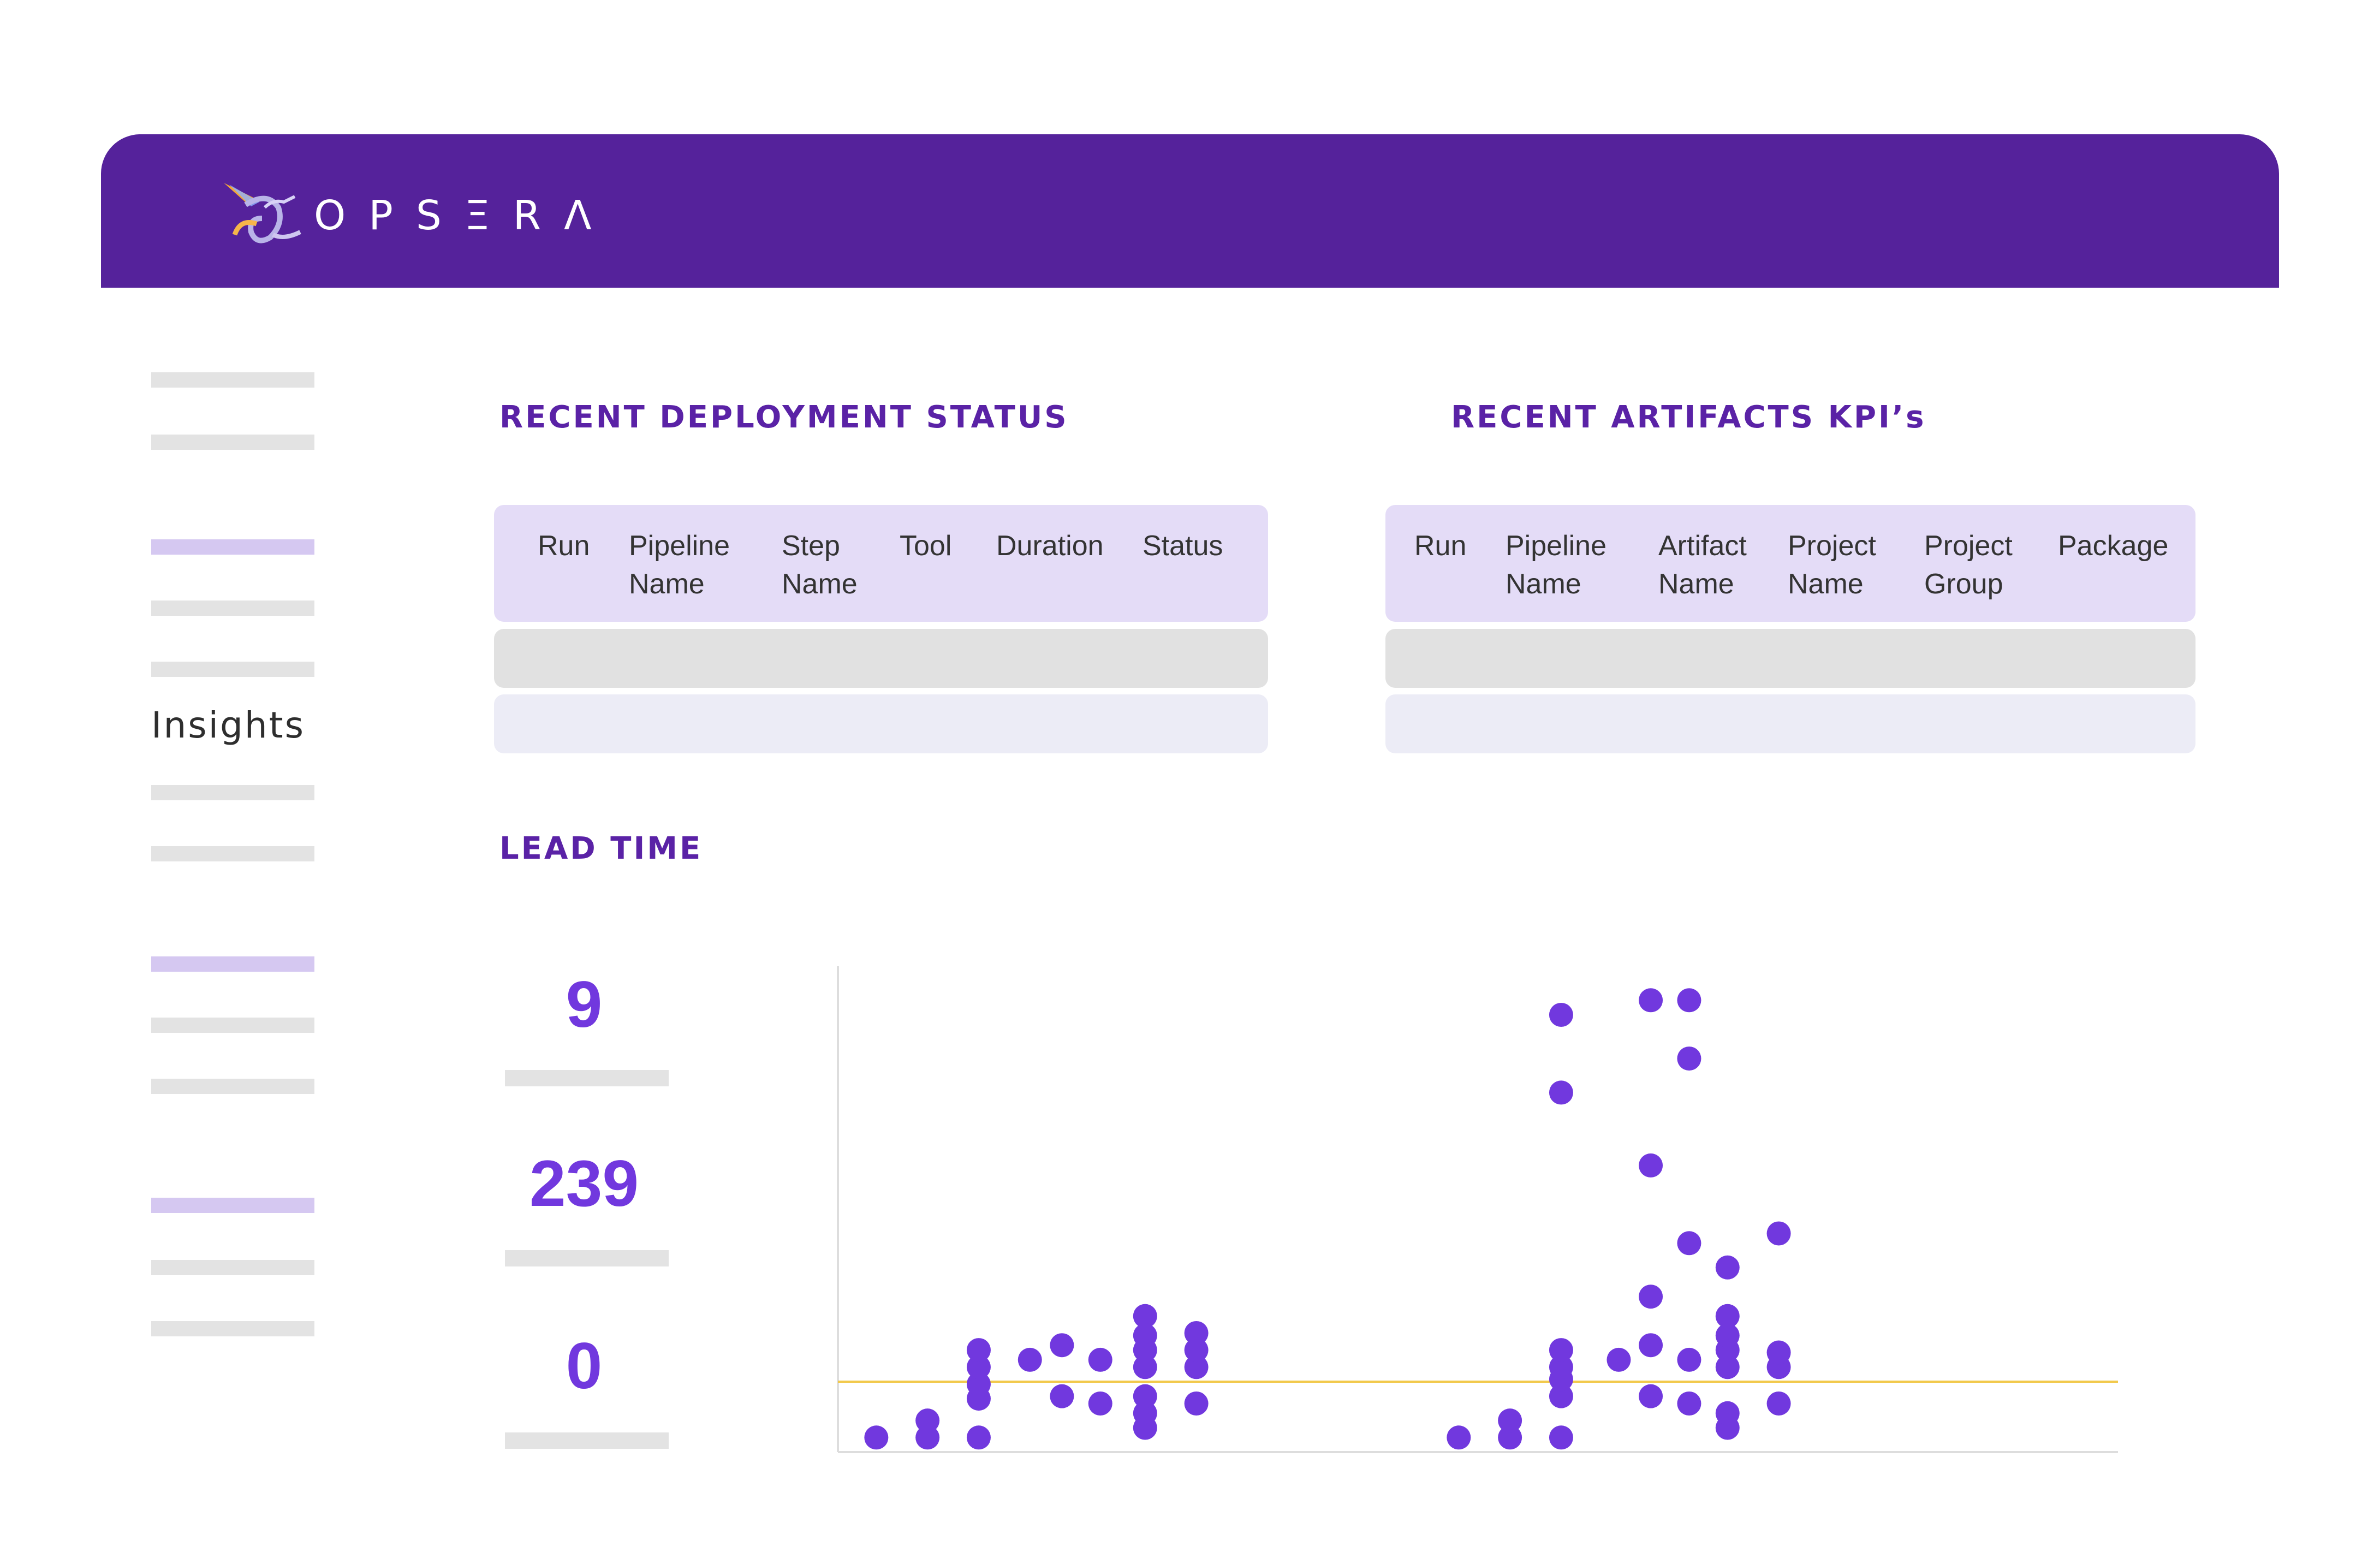  I want to click on hummingbird-logo-icon, so click(262, 213).